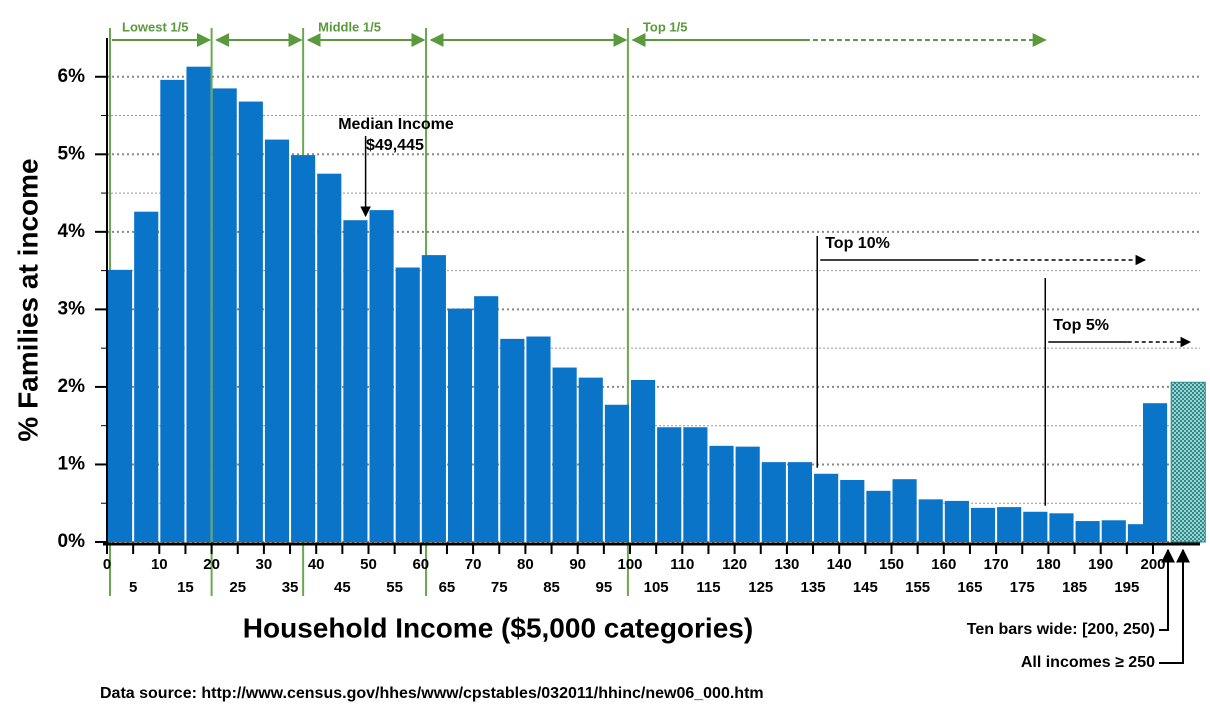 This screenshot has height=720, width=1210. I want to click on x-tick-label: 35, so click(290, 587).